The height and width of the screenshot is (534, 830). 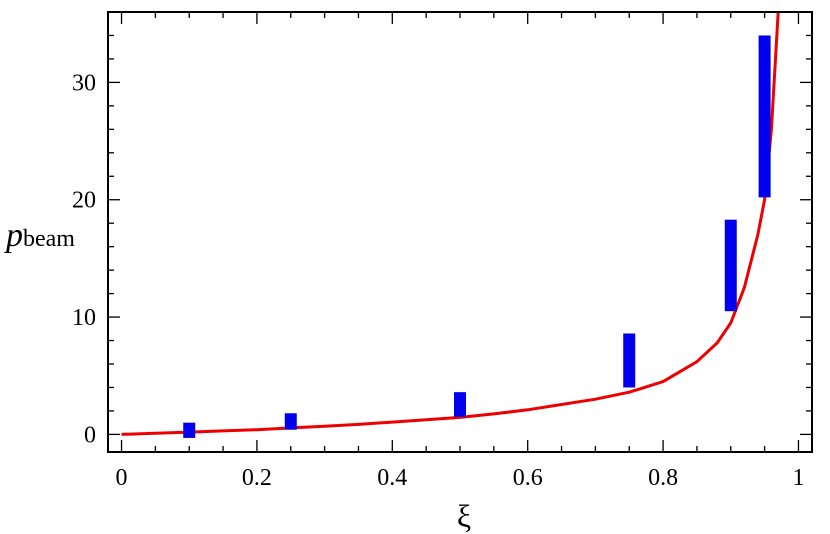 What do you see at coordinates (392, 478) in the screenshot?
I see `x-tick-label: 0.4` at bounding box center [392, 478].